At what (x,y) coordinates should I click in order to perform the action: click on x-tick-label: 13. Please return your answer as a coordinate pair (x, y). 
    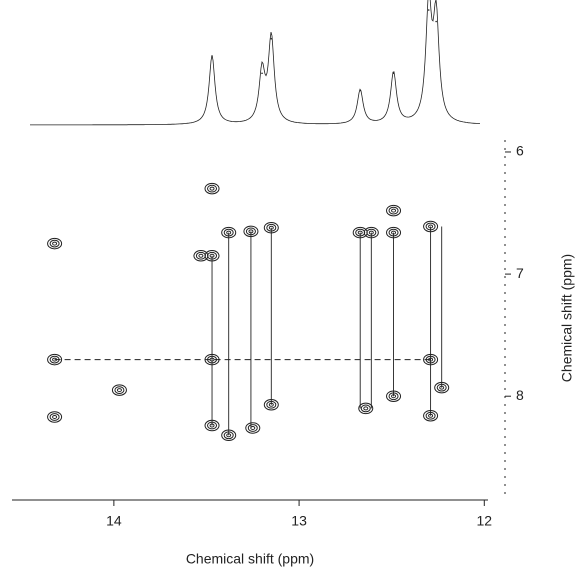
    Looking at the image, I should click on (299, 521).